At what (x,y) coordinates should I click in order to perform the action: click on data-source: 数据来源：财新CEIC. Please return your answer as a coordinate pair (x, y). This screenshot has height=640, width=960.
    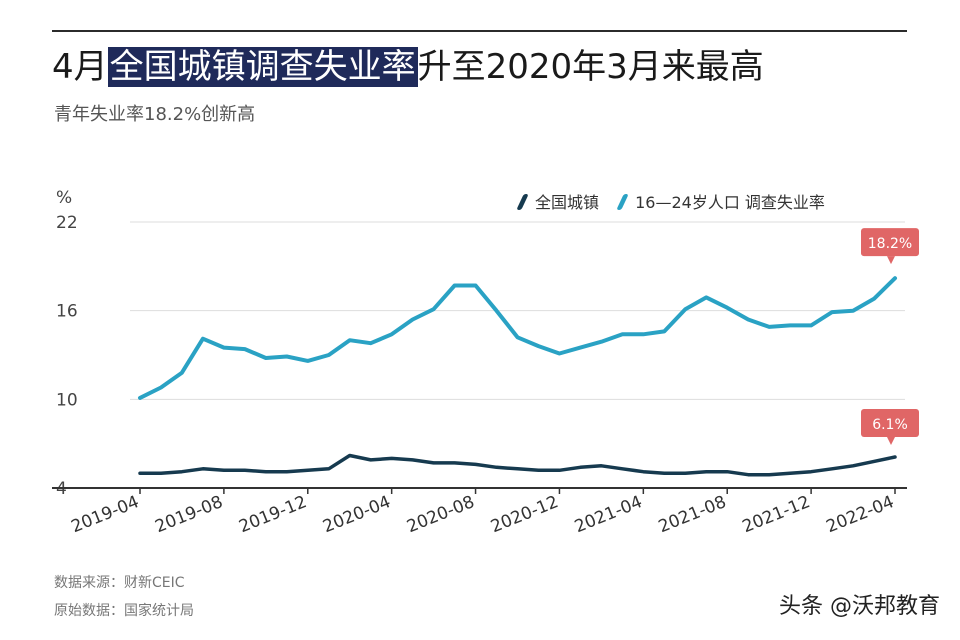
    Looking at the image, I should click on (119, 583).